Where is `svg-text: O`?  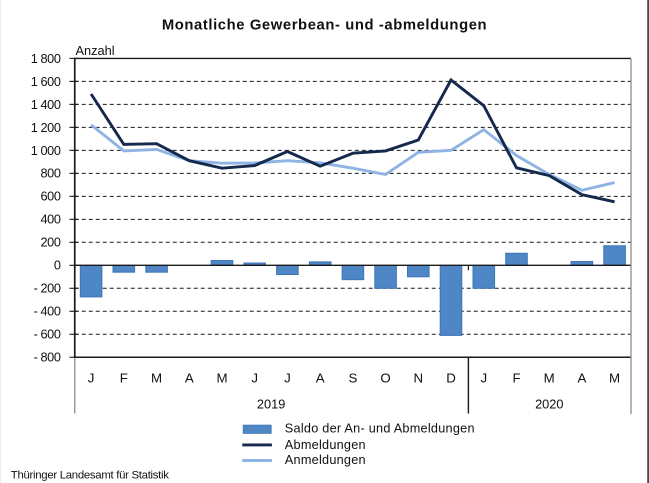 svg-text: O is located at coordinates (385, 377).